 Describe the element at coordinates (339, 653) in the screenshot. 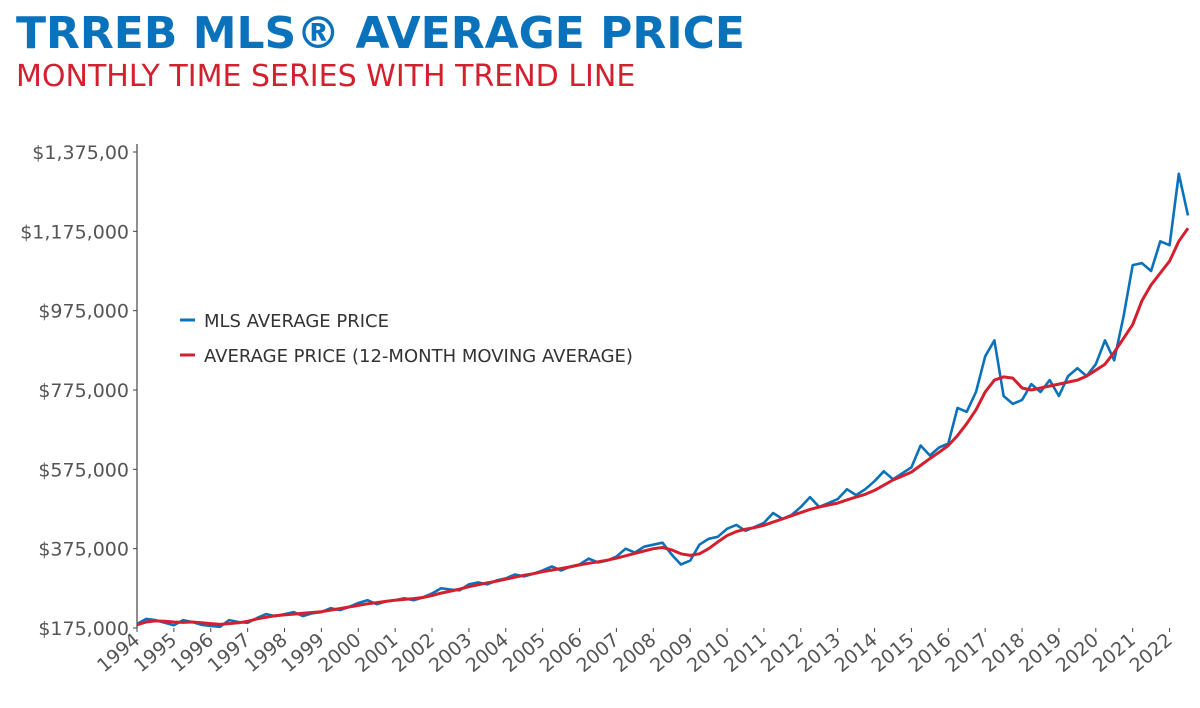

I see `x-tick-label: 2000` at that location.